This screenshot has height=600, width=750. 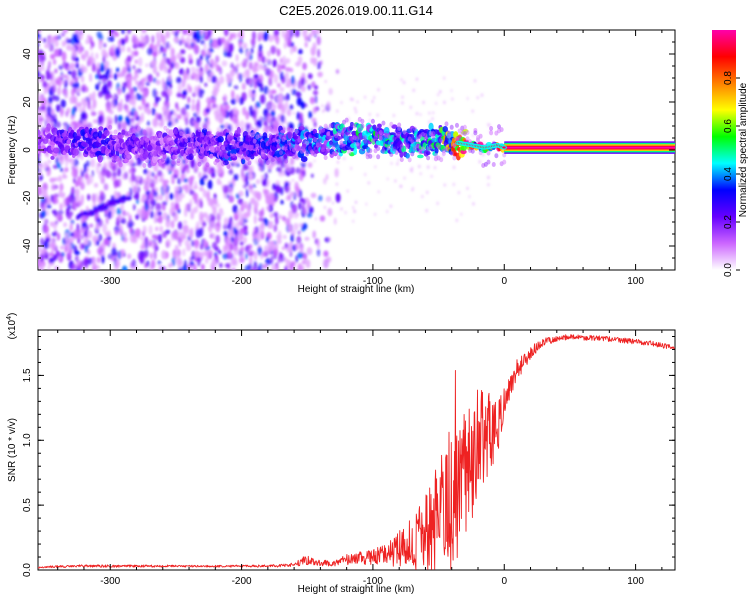 I want to click on snr-x-label: Height of straight line (km), so click(x=356, y=589).